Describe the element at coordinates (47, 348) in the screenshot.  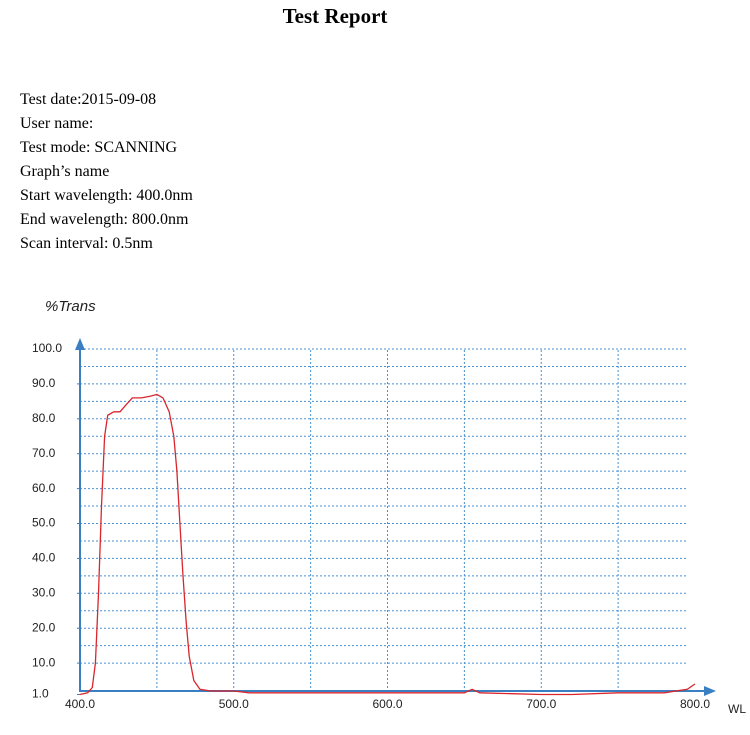
I see `y-tick-label: 100.0` at that location.